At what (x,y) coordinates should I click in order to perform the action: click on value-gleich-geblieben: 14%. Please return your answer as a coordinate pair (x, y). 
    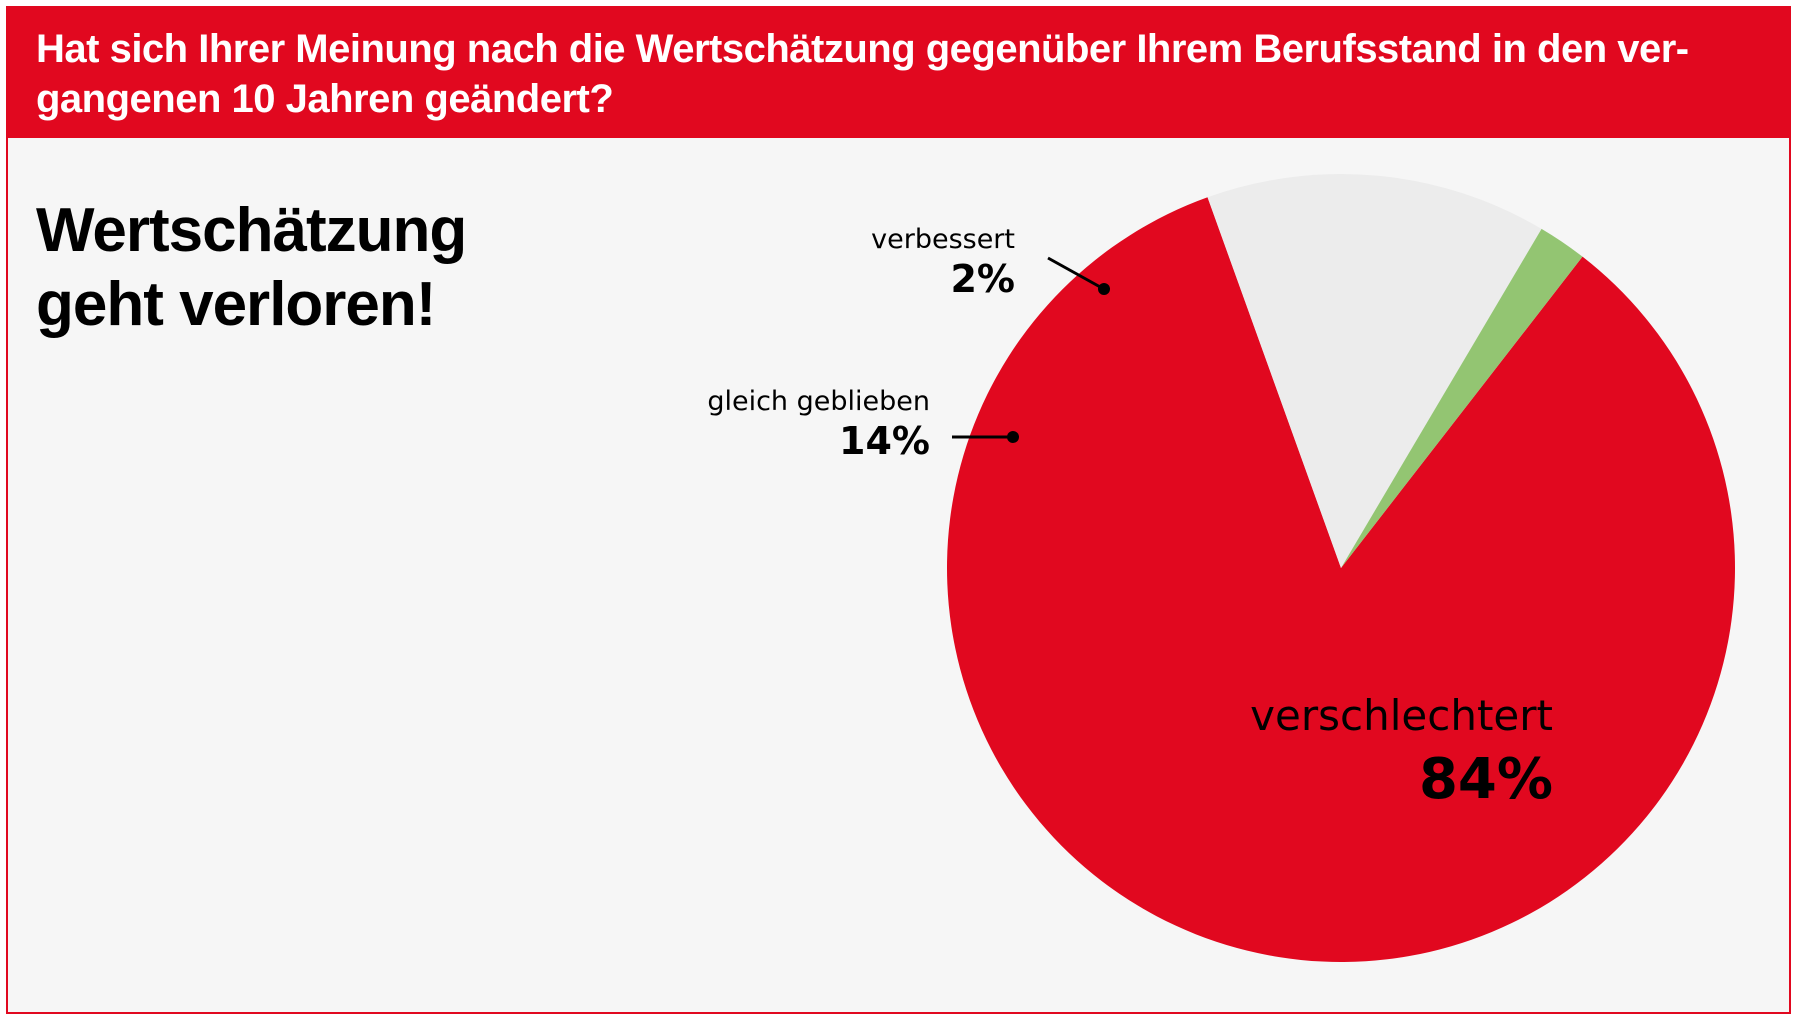
    Looking at the image, I should click on (884, 441).